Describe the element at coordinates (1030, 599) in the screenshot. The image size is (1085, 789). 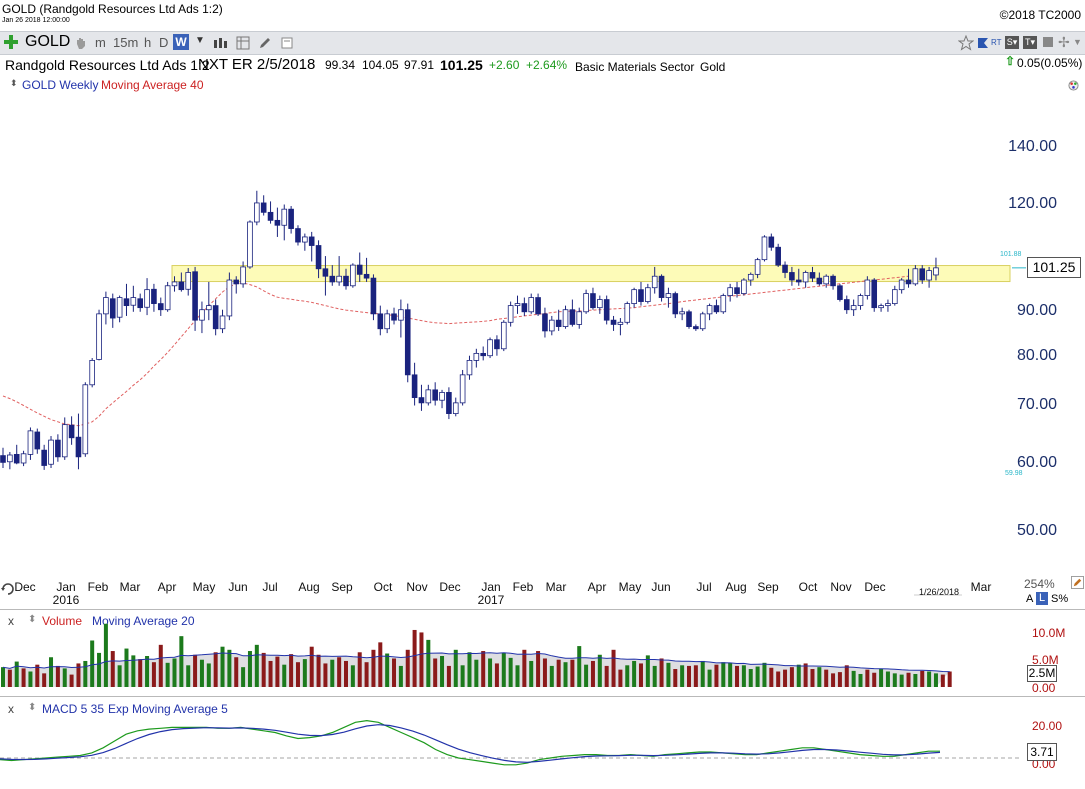
I see `scale-auto-button: A` at that location.